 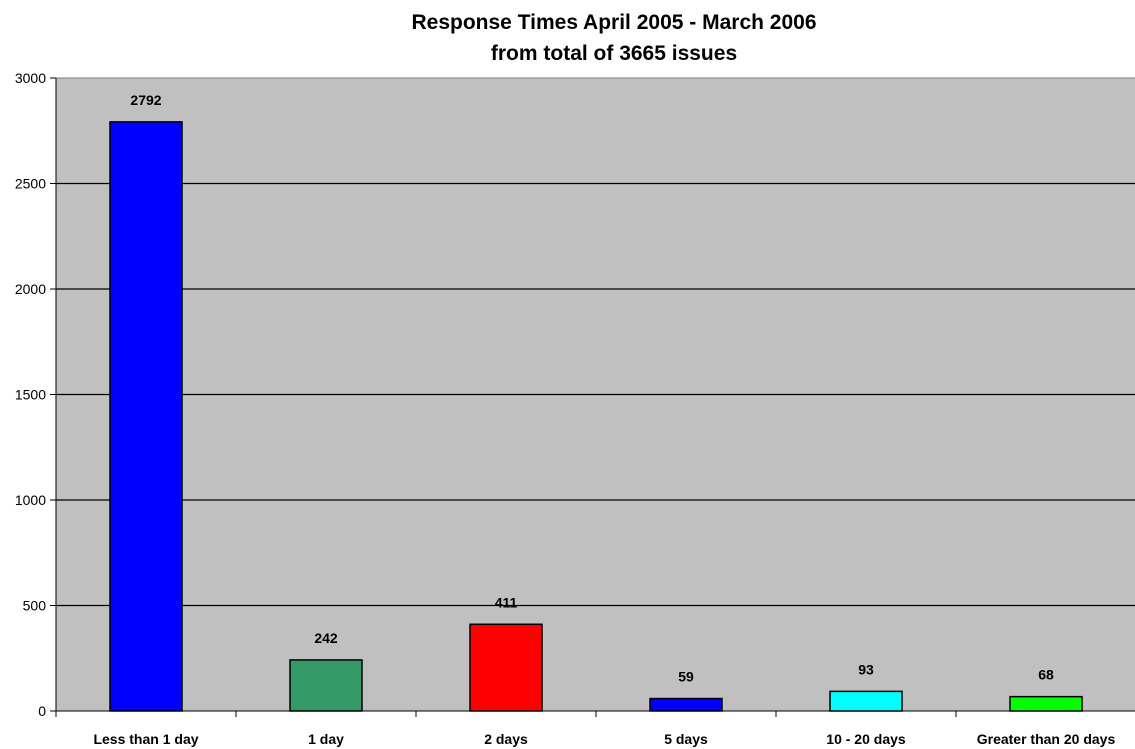 What do you see at coordinates (866, 669) in the screenshot?
I see `data-label: 93` at bounding box center [866, 669].